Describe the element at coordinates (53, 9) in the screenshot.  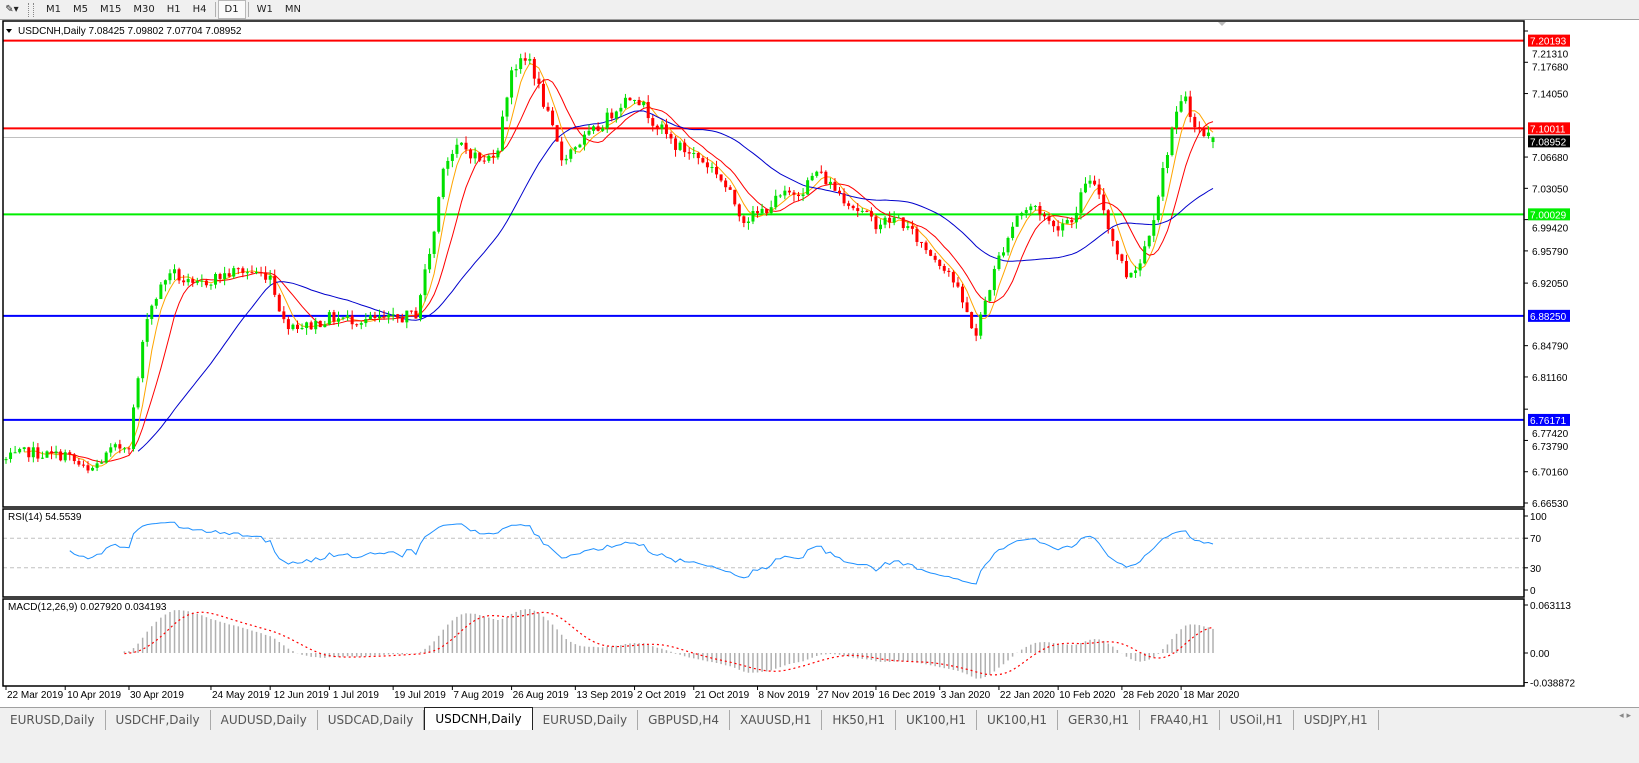
I see `timeframe-m1: M1` at that location.